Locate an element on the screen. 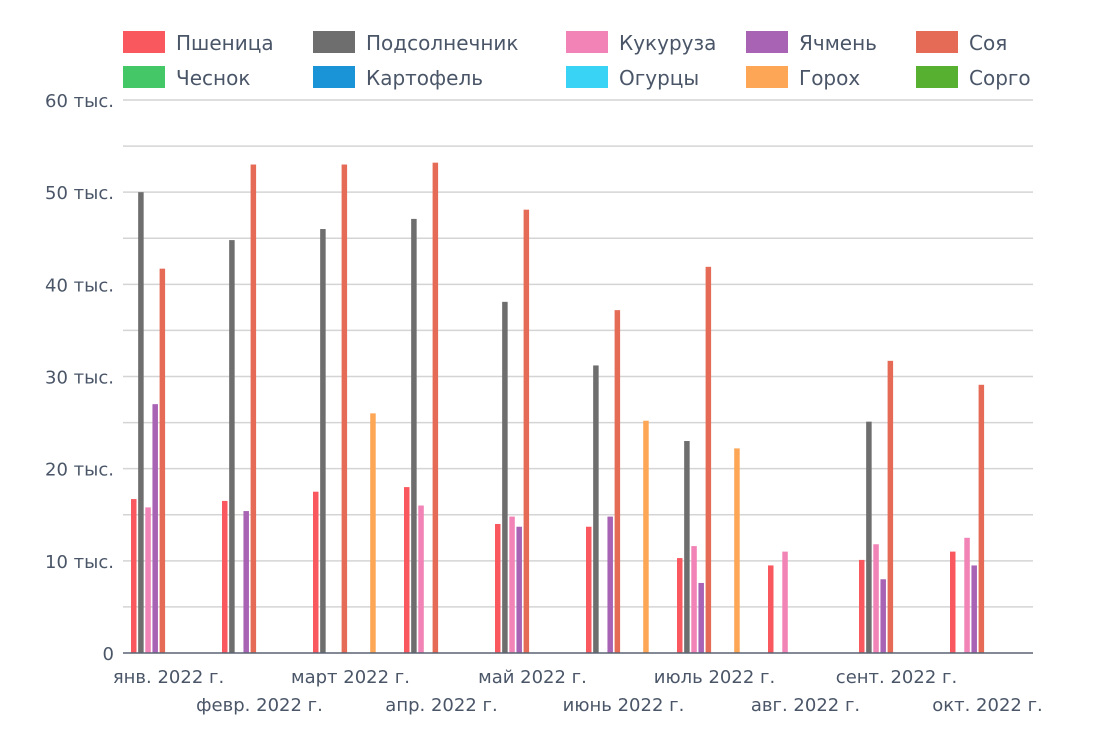 The height and width of the screenshot is (737, 1110). x-tick-label: июль 2022 г. is located at coordinates (714, 677).